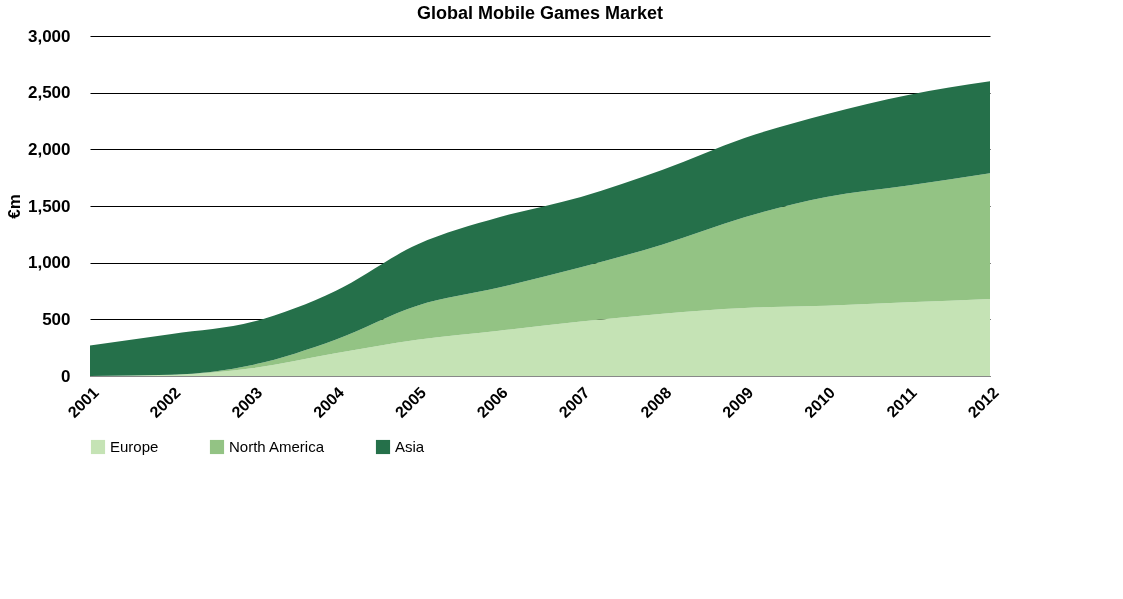 The height and width of the screenshot is (599, 1123). Describe the element at coordinates (56, 319) in the screenshot. I see `y-tick-label: 500` at that location.